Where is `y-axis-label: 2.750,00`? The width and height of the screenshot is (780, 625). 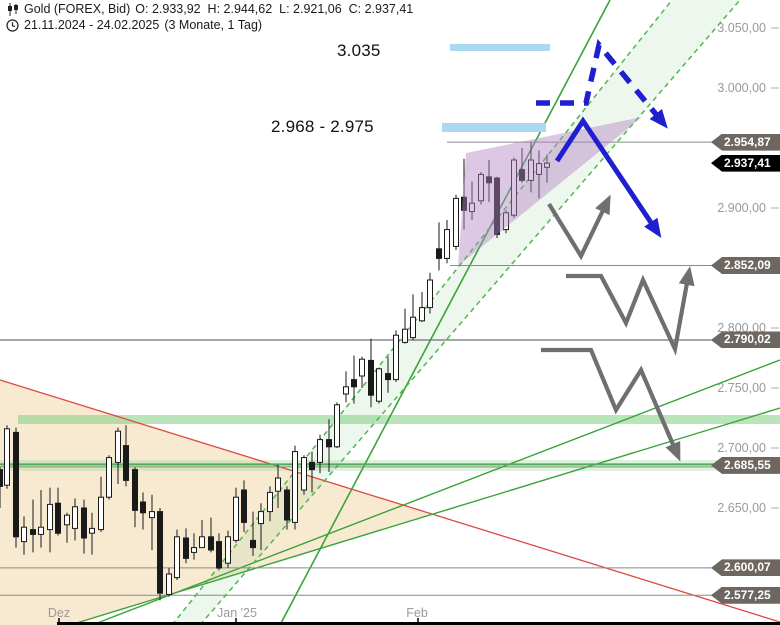
y-axis-label: 2.750,00 is located at coordinates (741, 388).